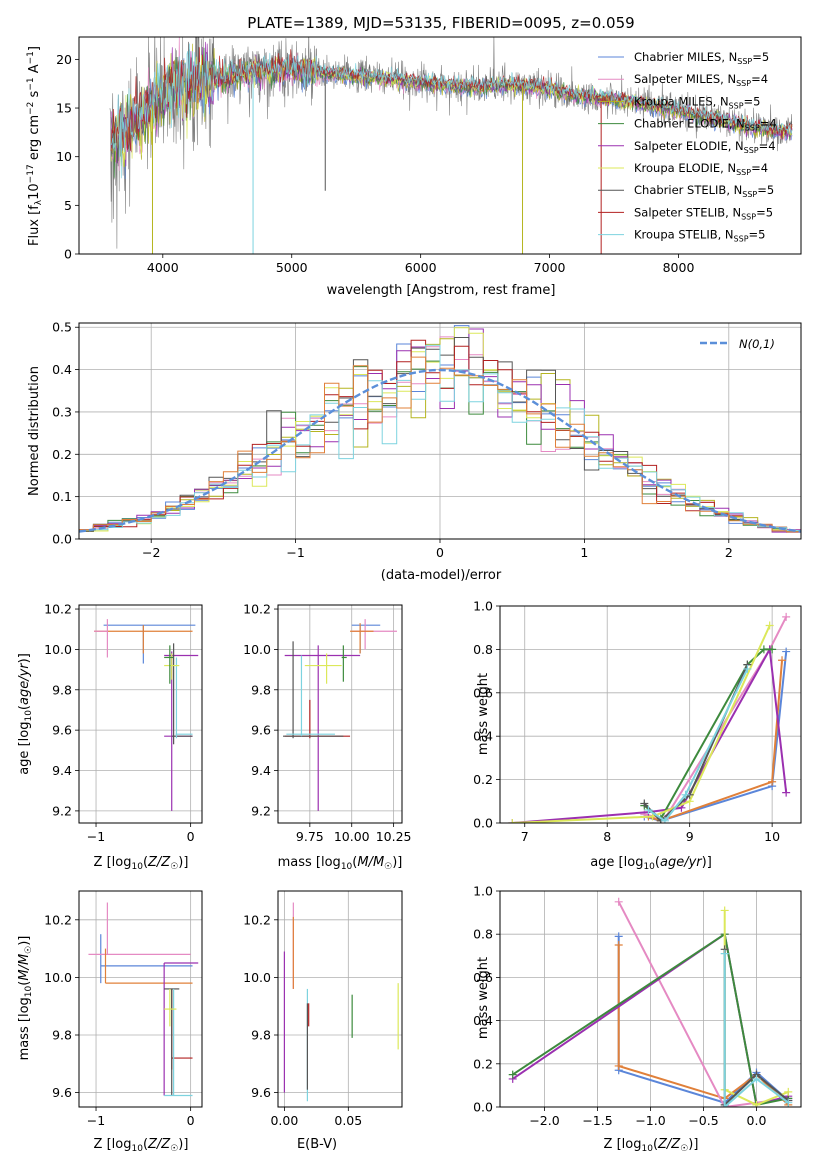 The width and height of the screenshot is (819, 1170). Describe the element at coordinates (699, 236) in the screenshot. I see `legend-label: Kroupa STELIB, NSSP=5` at that location.